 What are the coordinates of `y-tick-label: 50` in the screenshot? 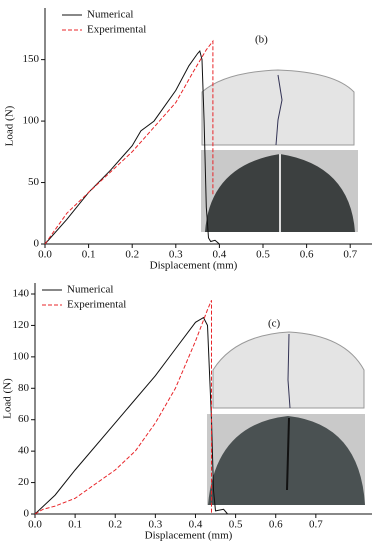 It's located at (34, 182).